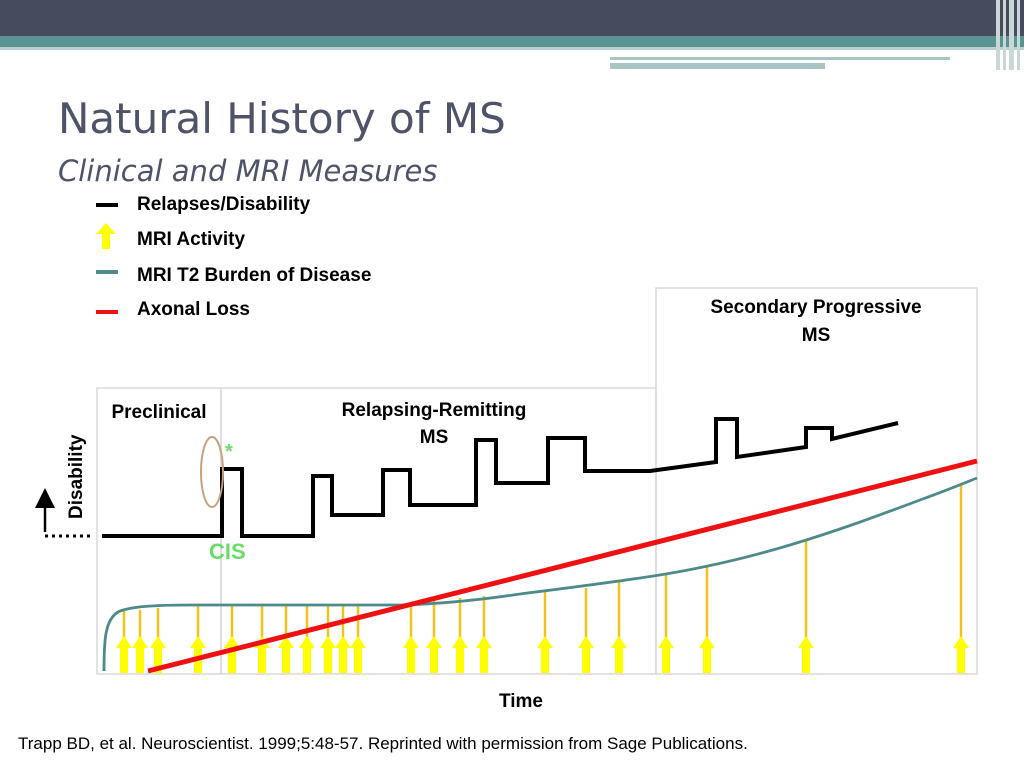 This screenshot has width=1024, height=768. Describe the element at coordinates (107, 272) in the screenshot. I see `teal-line-icon` at that location.